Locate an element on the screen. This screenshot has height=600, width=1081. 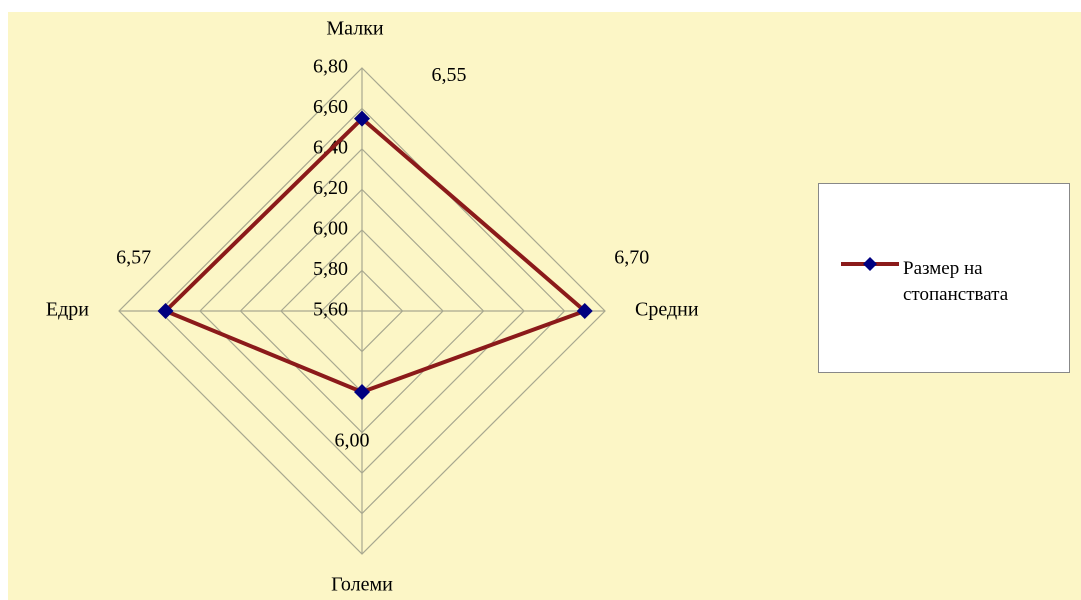
category-label: Големи is located at coordinates (362, 585).